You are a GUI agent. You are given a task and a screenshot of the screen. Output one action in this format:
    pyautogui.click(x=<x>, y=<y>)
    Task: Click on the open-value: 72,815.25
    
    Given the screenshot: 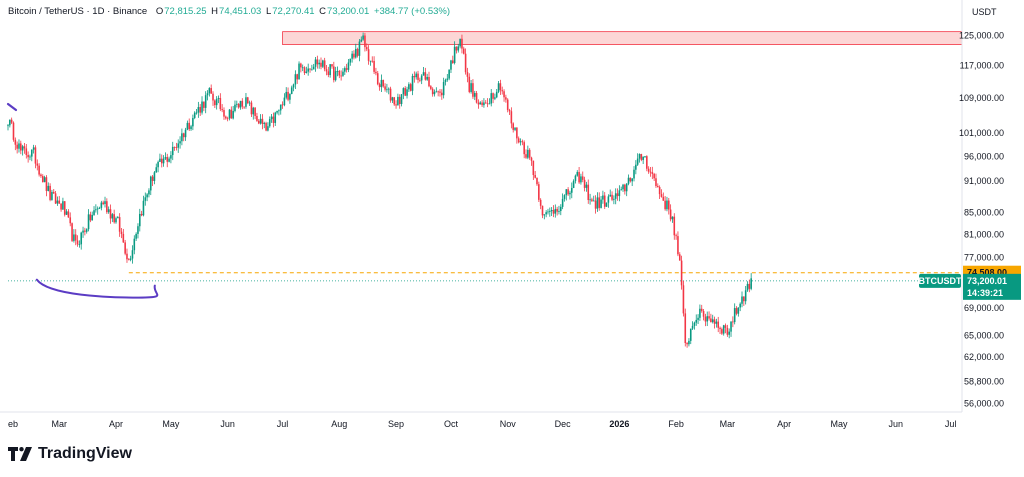 What is the action you would take?
    pyautogui.click(x=185, y=11)
    